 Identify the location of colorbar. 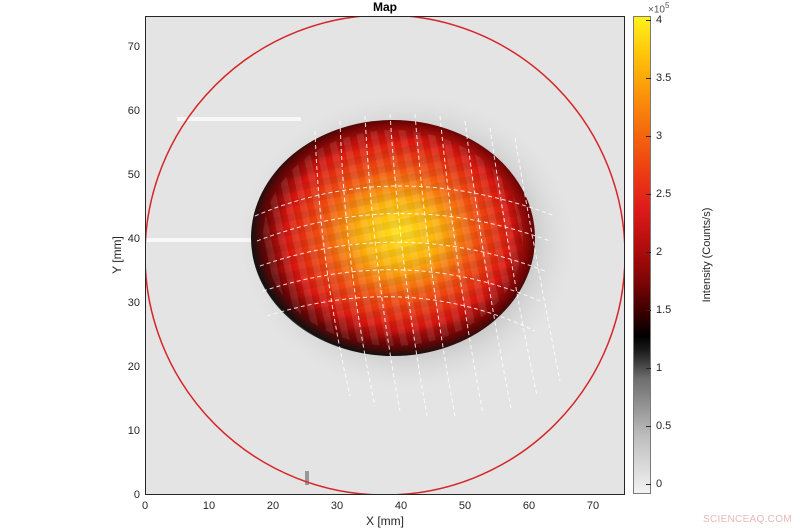
(642, 255).